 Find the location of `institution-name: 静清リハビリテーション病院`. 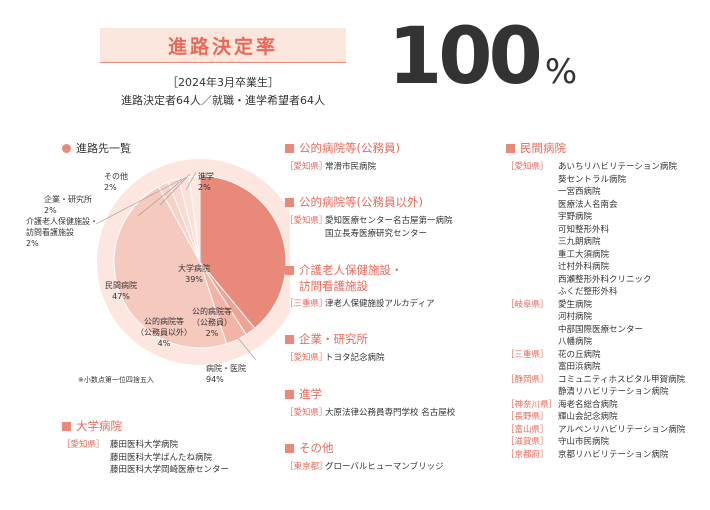

institution-name: 静清リハビリテーション病院 is located at coordinates (613, 392).